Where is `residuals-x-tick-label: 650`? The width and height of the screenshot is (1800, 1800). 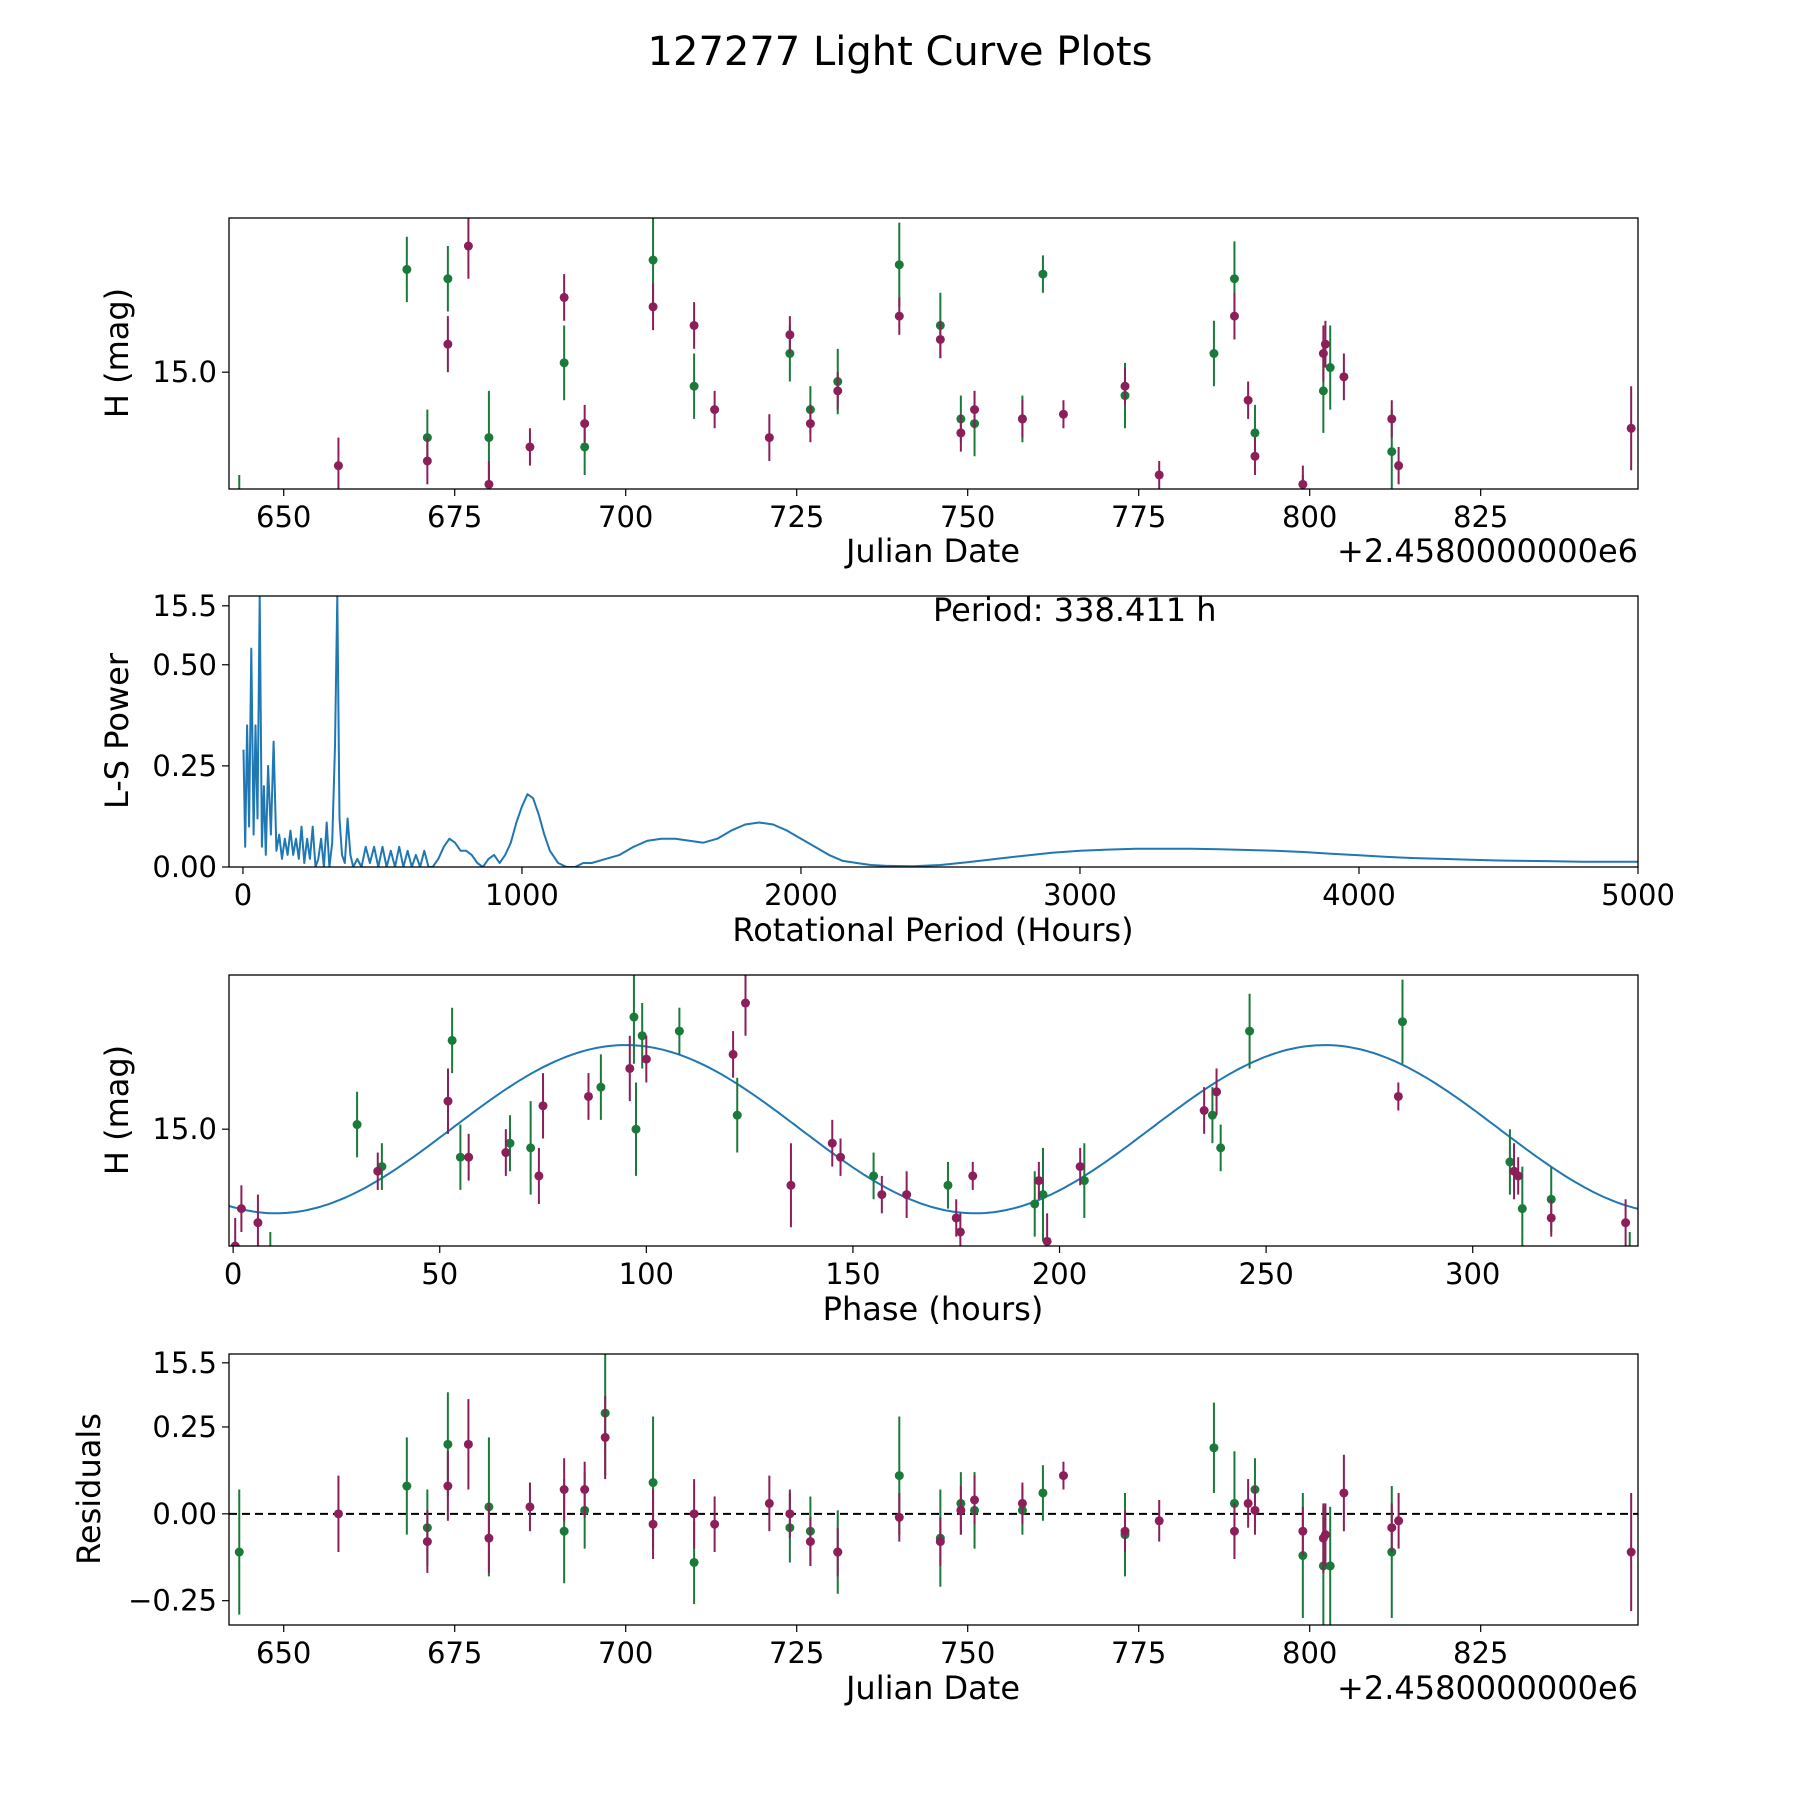
residuals-x-tick-label: 650 is located at coordinates (283, 1653).